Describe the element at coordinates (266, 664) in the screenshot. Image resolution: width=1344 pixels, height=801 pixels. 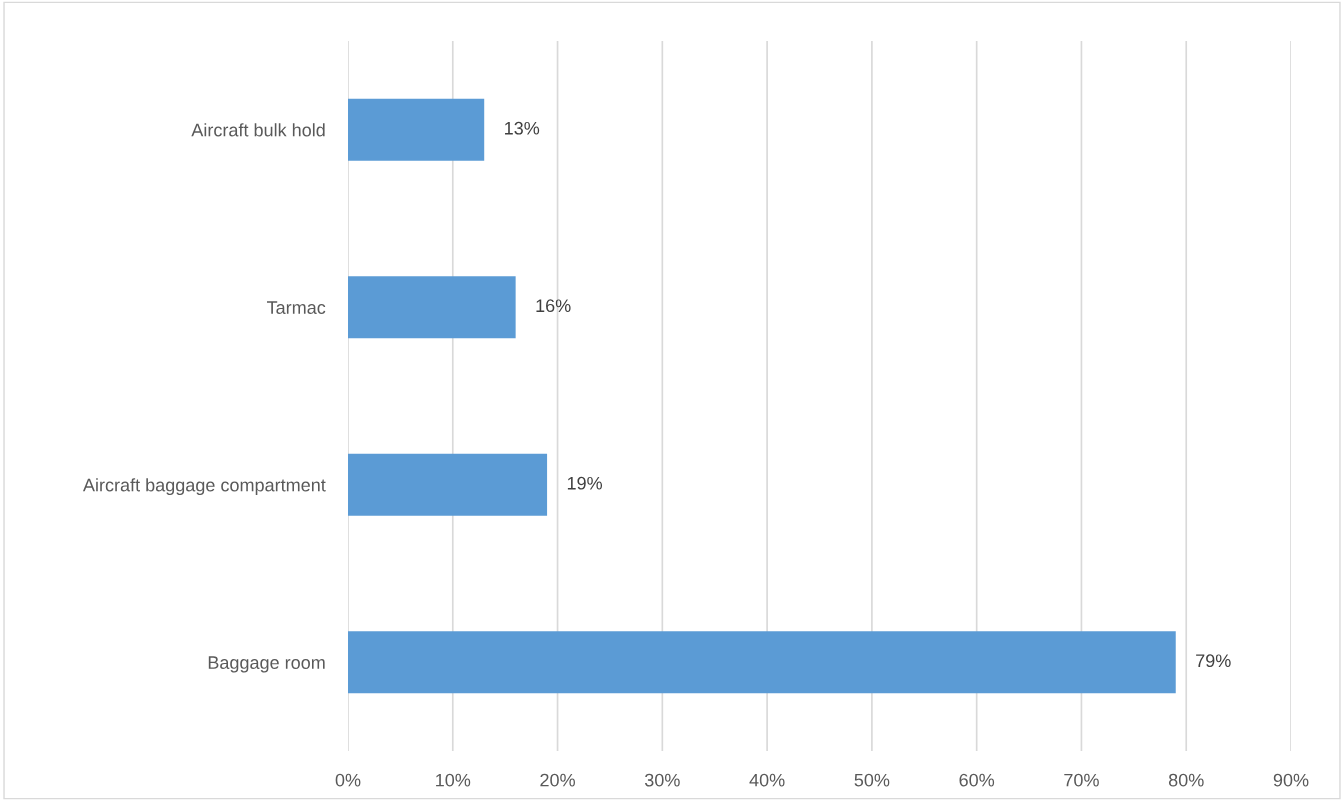
I see `y-tick-label: Baggage room` at that location.